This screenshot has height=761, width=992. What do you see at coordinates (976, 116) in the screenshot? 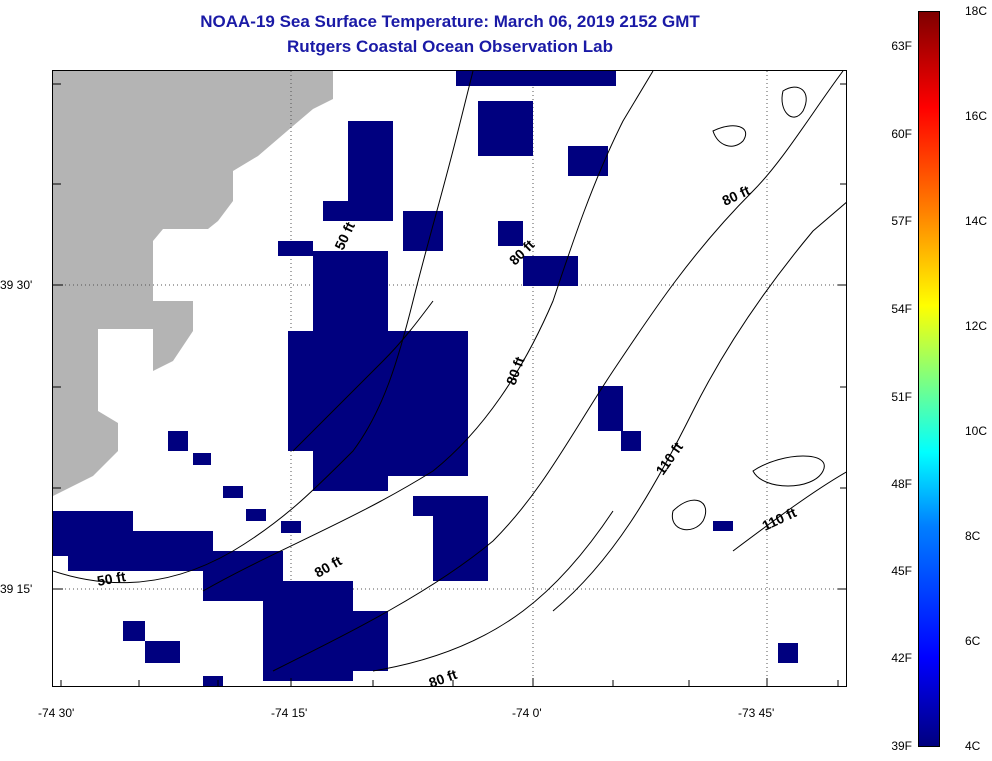
I see `colorbar-c-label: 16C` at bounding box center [976, 116].